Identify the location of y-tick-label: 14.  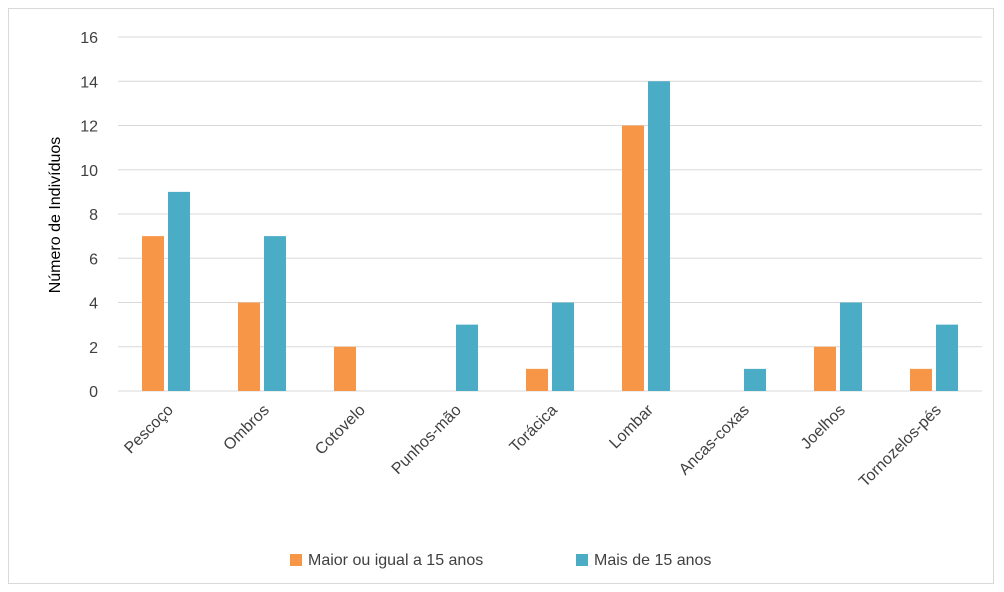
(89, 82).